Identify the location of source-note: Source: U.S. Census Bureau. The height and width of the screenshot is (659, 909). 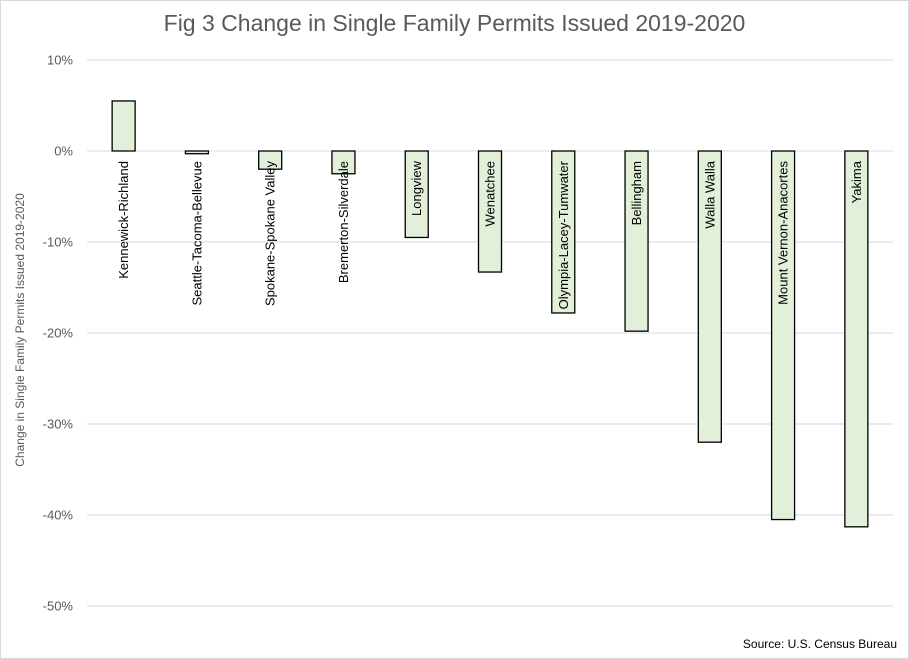
(819, 644).